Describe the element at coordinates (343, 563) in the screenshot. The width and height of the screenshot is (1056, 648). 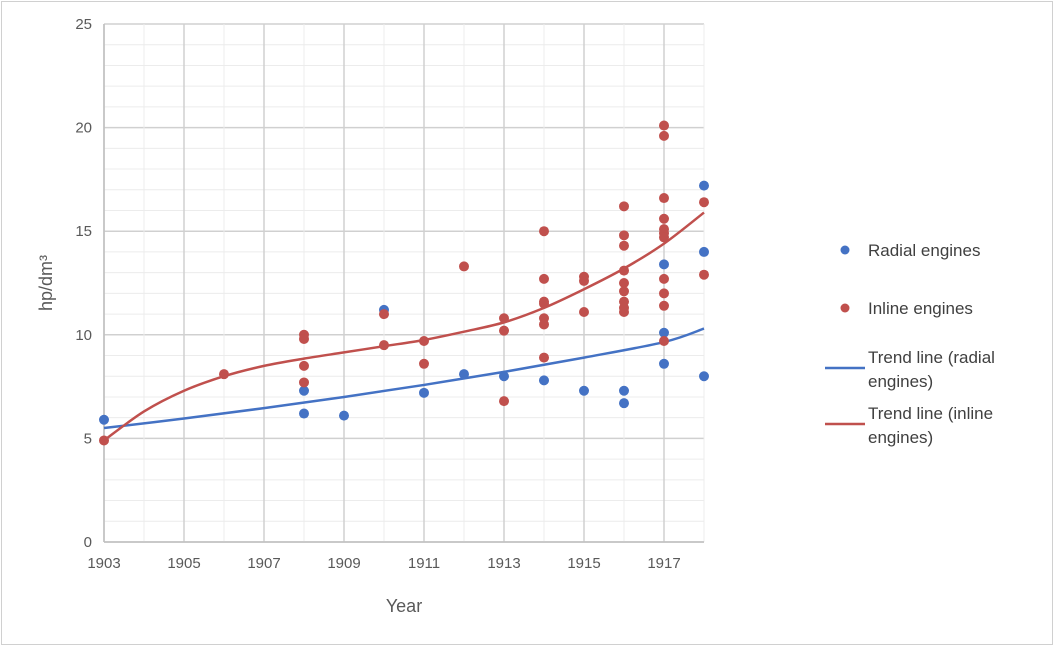
I see `x-tick-label: 1909` at that location.